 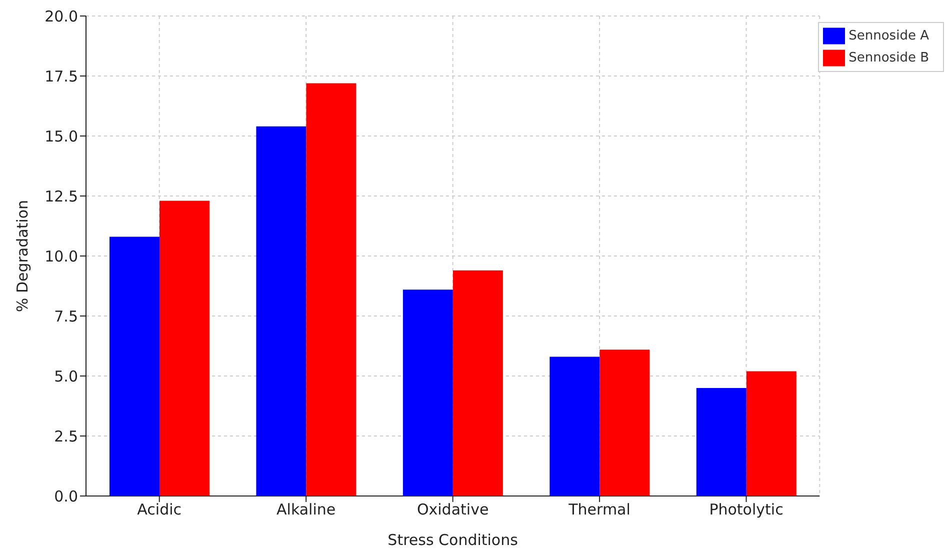 I want to click on y-tick-label: 10.0, so click(x=61, y=256).